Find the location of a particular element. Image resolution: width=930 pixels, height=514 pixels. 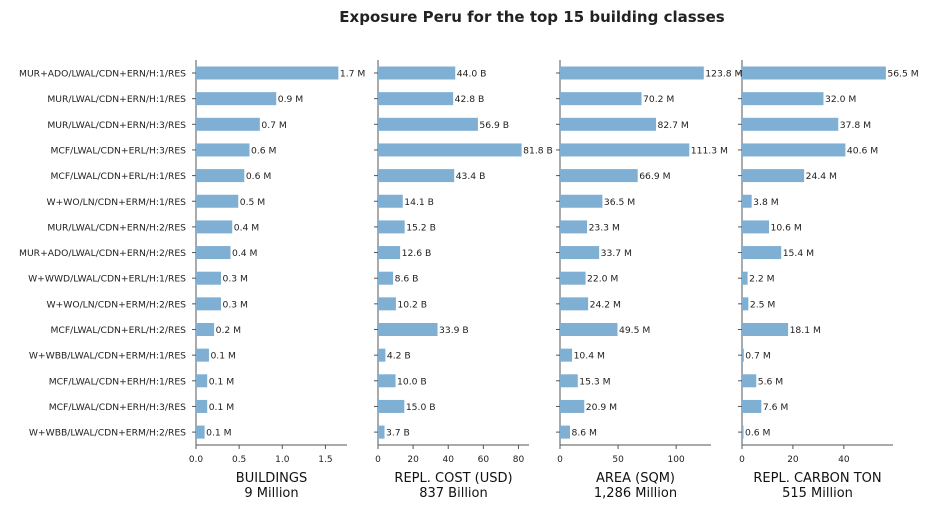

x-tick-label: 60 is located at coordinates (484, 460).